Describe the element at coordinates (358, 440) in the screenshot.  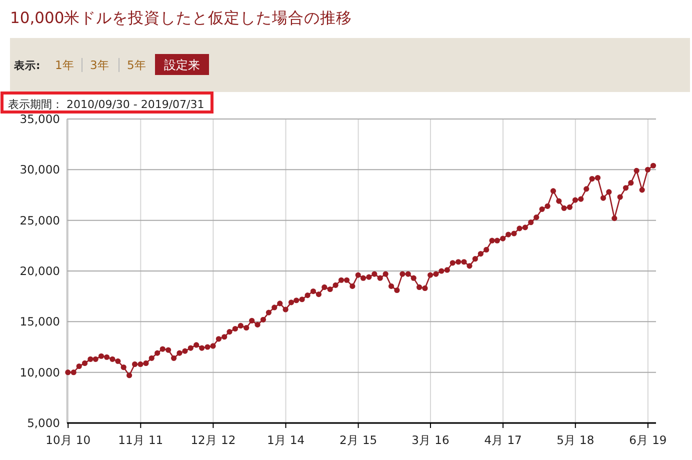
I see `x-tick-label: 2月 15` at that location.